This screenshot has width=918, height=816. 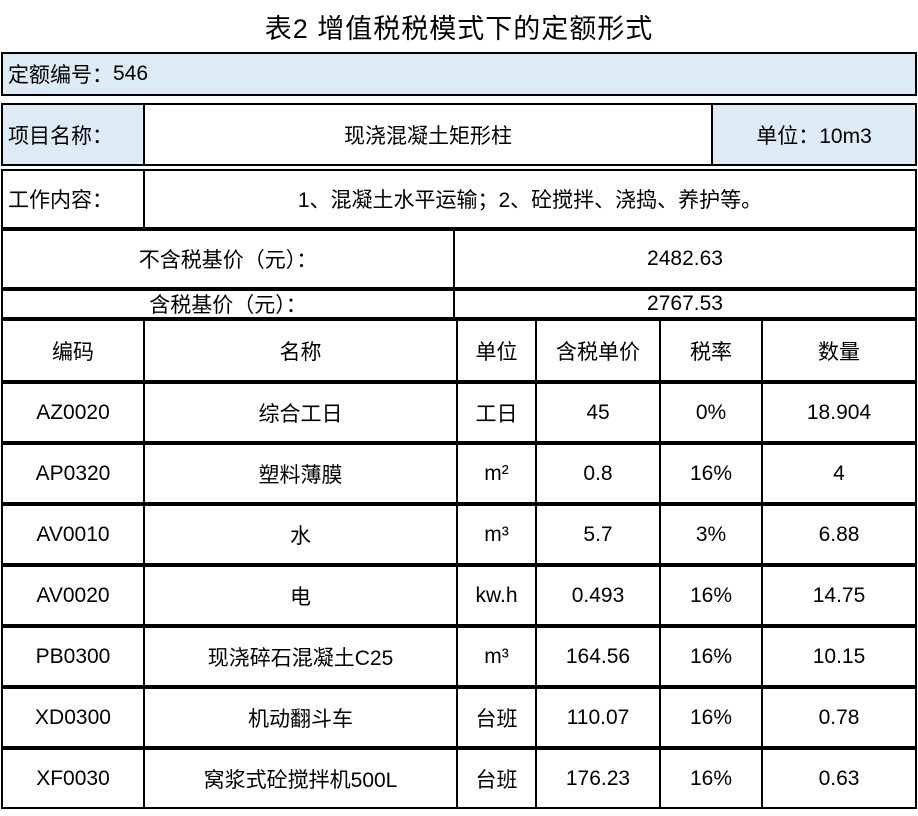 I want to click on base-price-excl-tax-row: 不含税基价（元）： 2482.63, so click(x=459, y=259).